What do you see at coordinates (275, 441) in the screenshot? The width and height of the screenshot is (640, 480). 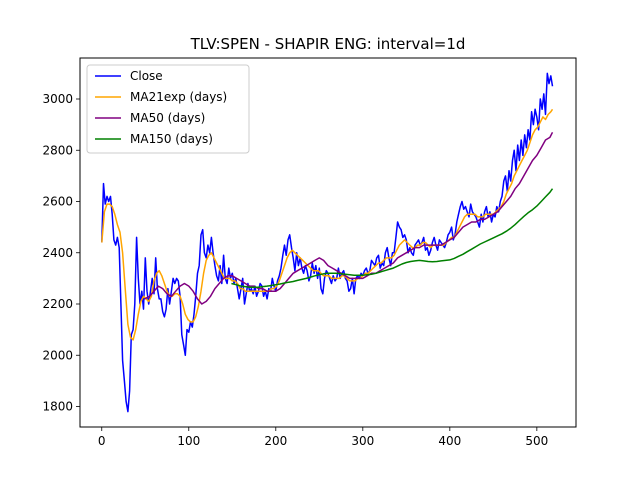 I see `x-tick-label: 200` at bounding box center [275, 441].